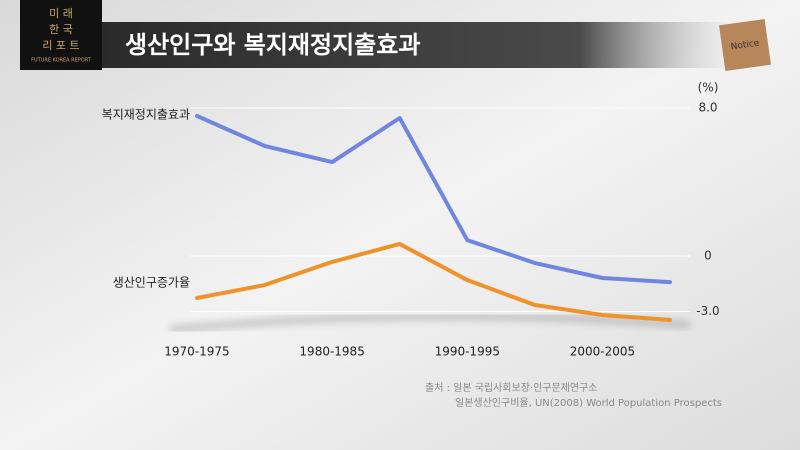 The height and width of the screenshot is (450, 800). Describe the element at coordinates (196, 352) in the screenshot. I see `x-tick-label: 1970-1975` at that location.